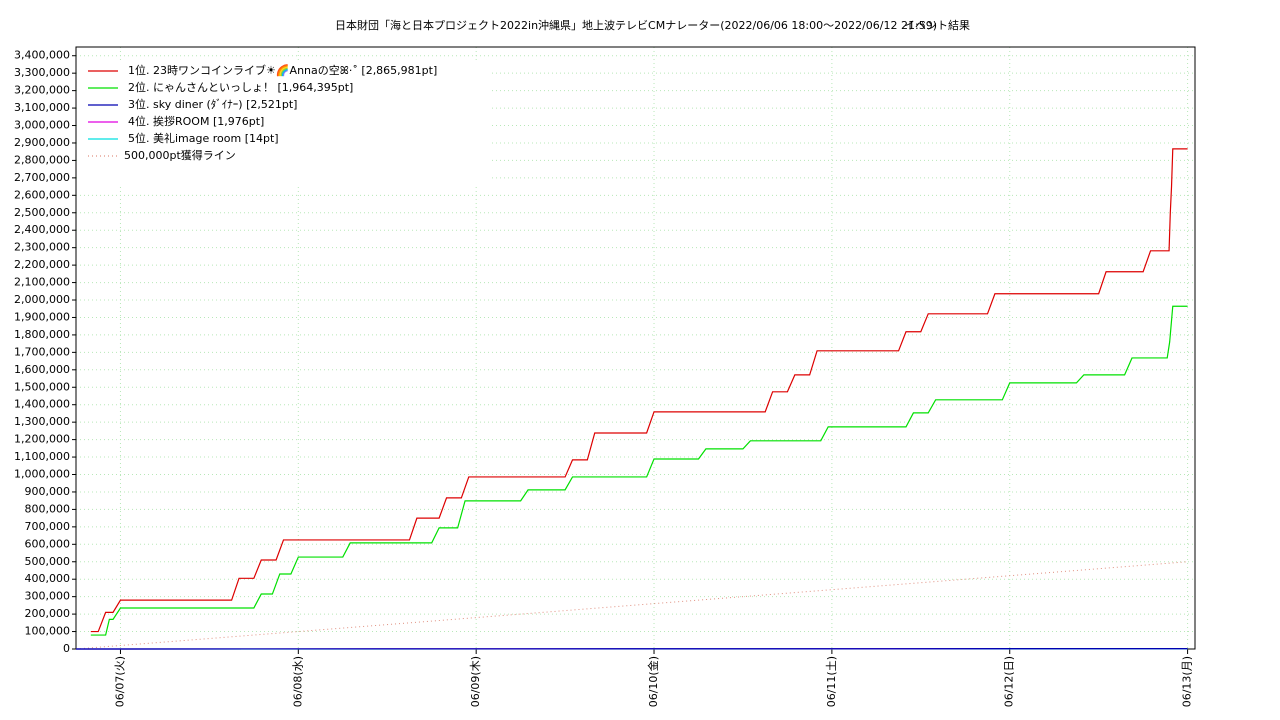 The image size is (1280, 720). I want to click on y-tick-label: 2,700,000, so click(42, 177).